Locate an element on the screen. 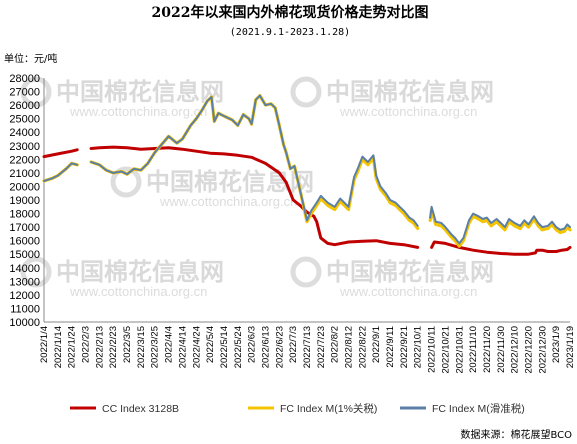 This screenshot has width=577, height=444. x-tick-label: 2022/7/23 is located at coordinates (321, 347).